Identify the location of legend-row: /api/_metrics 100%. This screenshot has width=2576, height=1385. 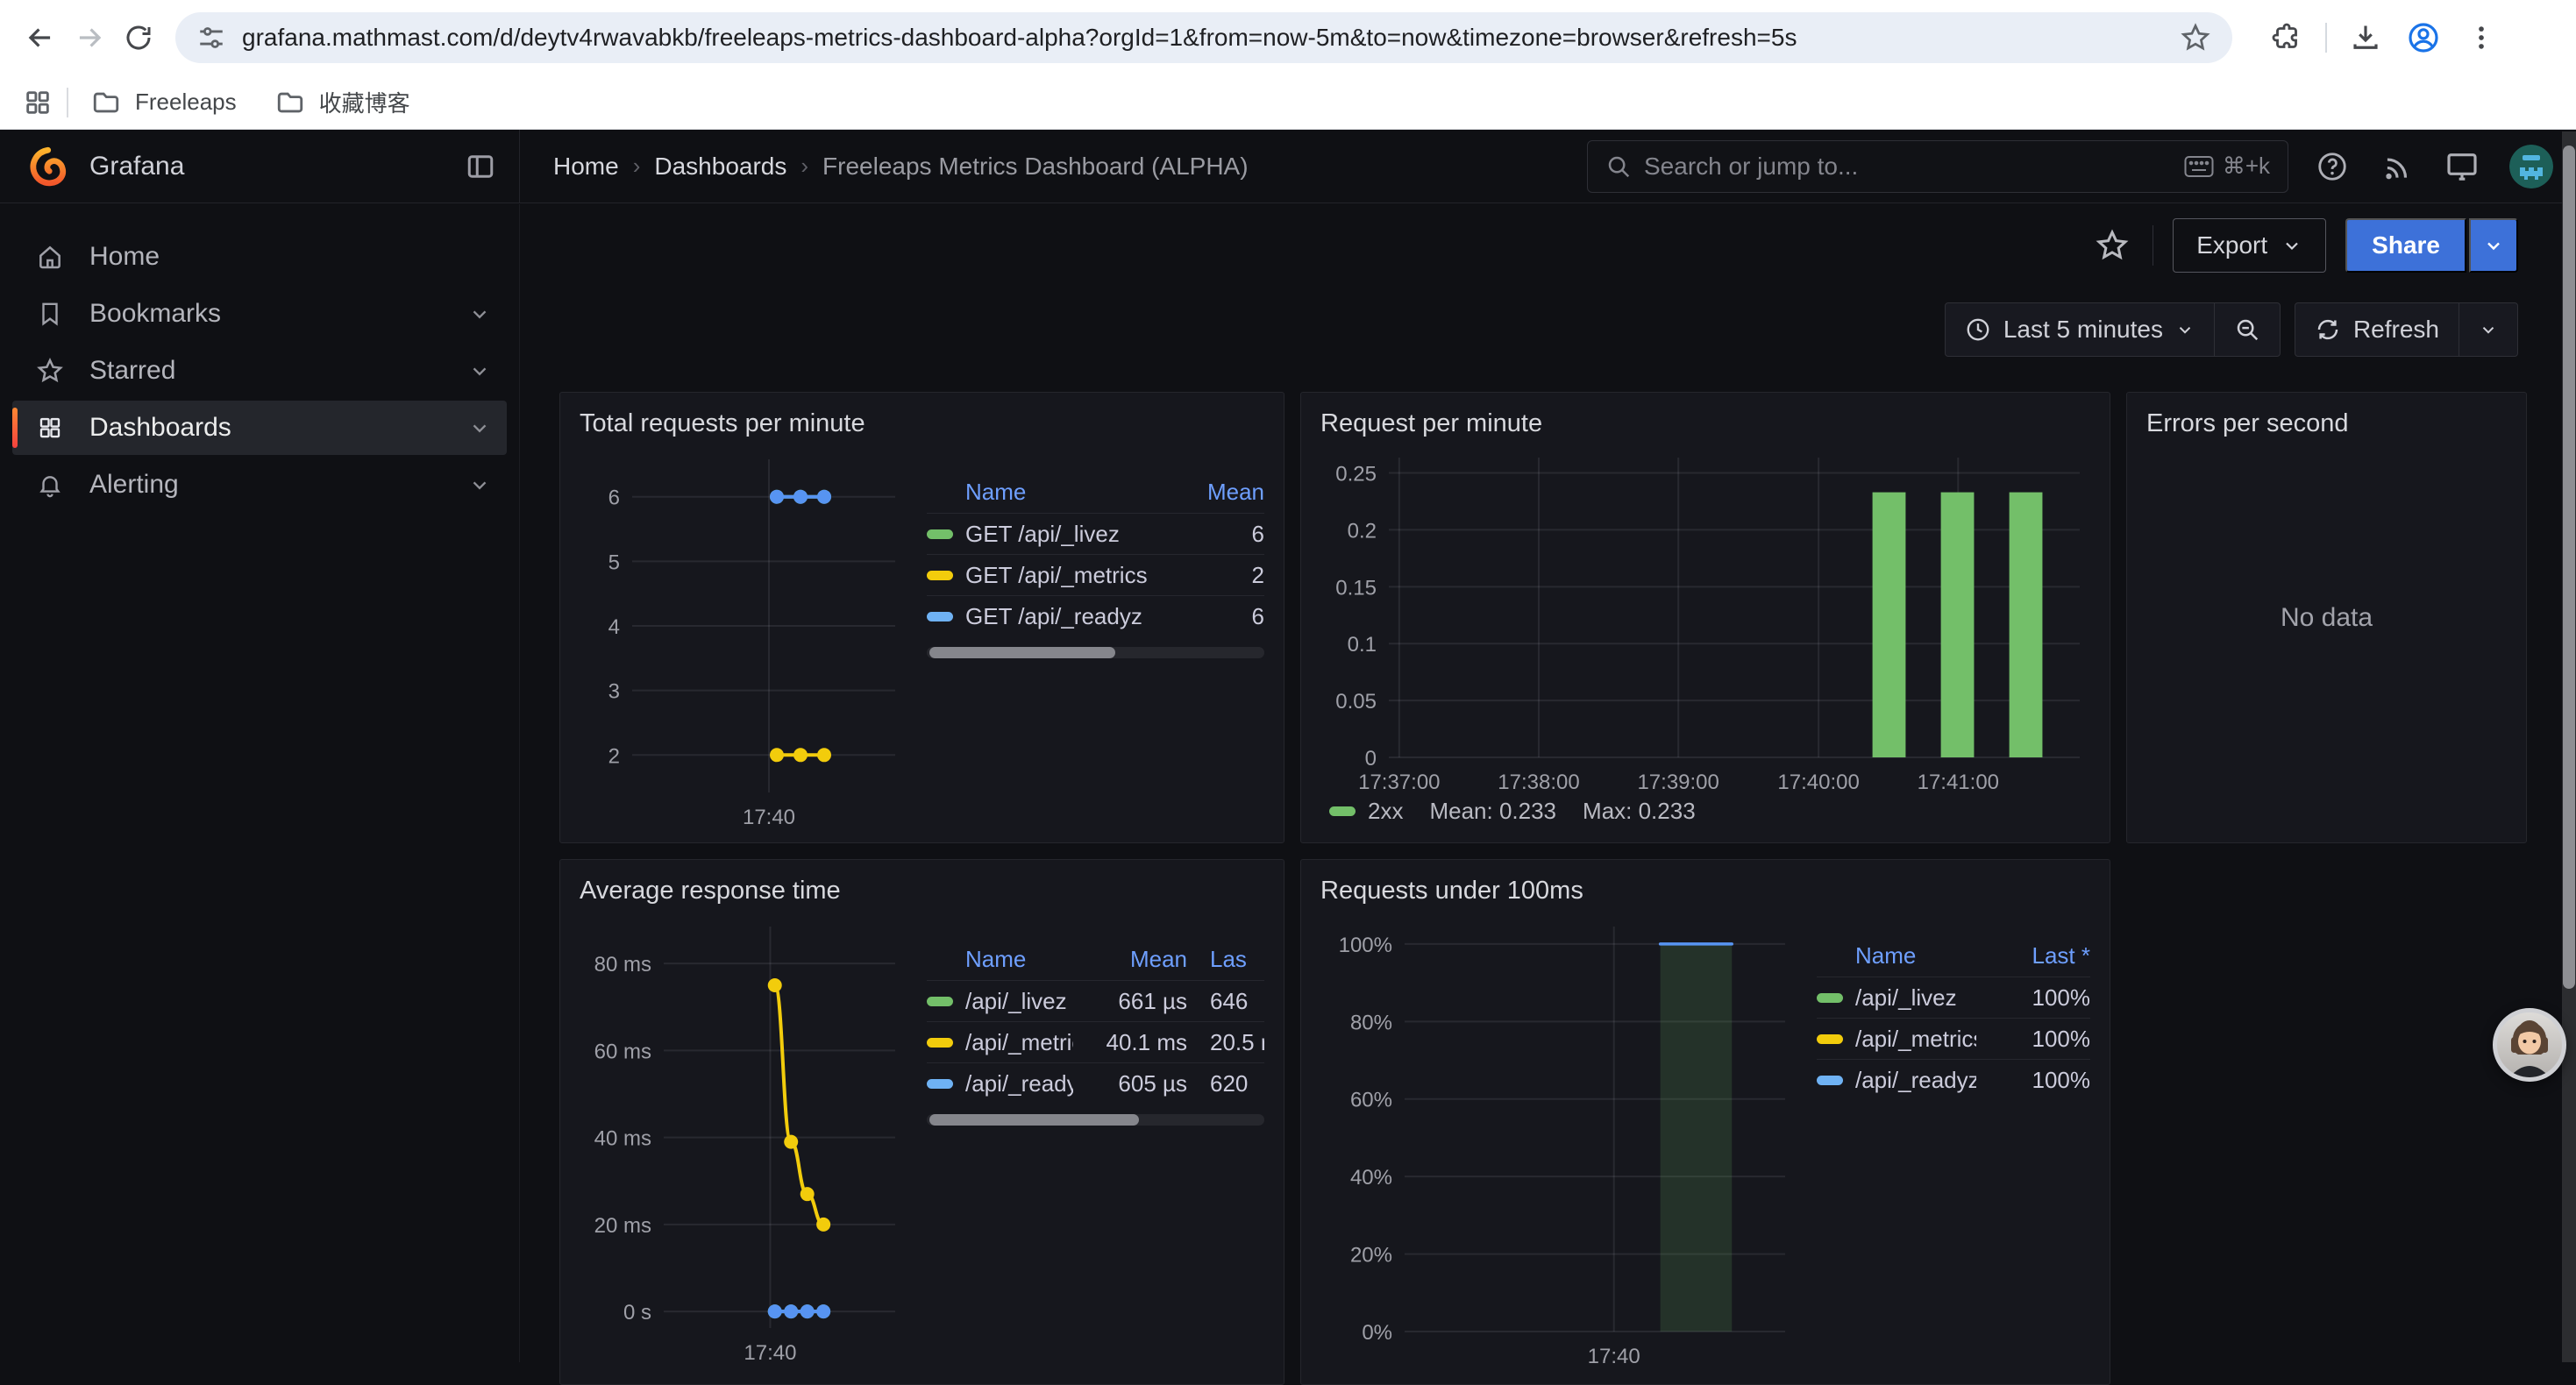
(1953, 1038).